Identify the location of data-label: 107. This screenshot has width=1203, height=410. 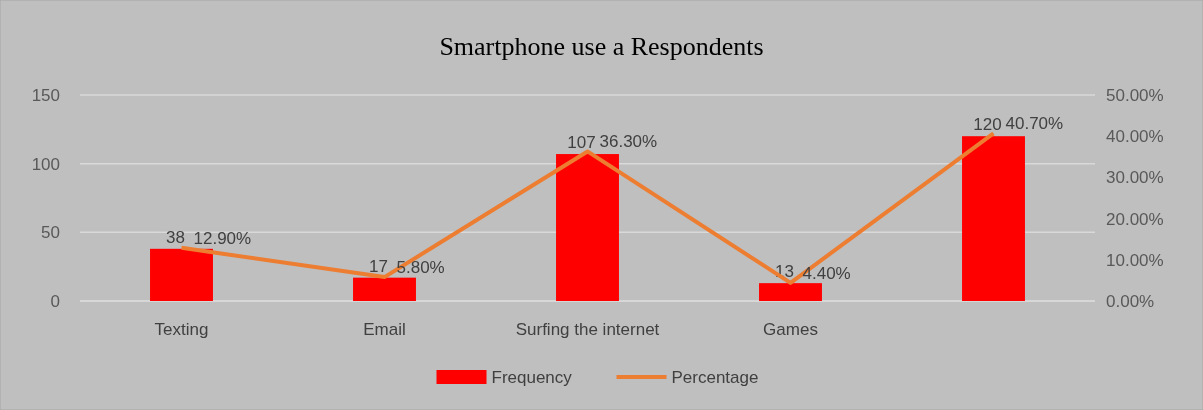
(581, 143).